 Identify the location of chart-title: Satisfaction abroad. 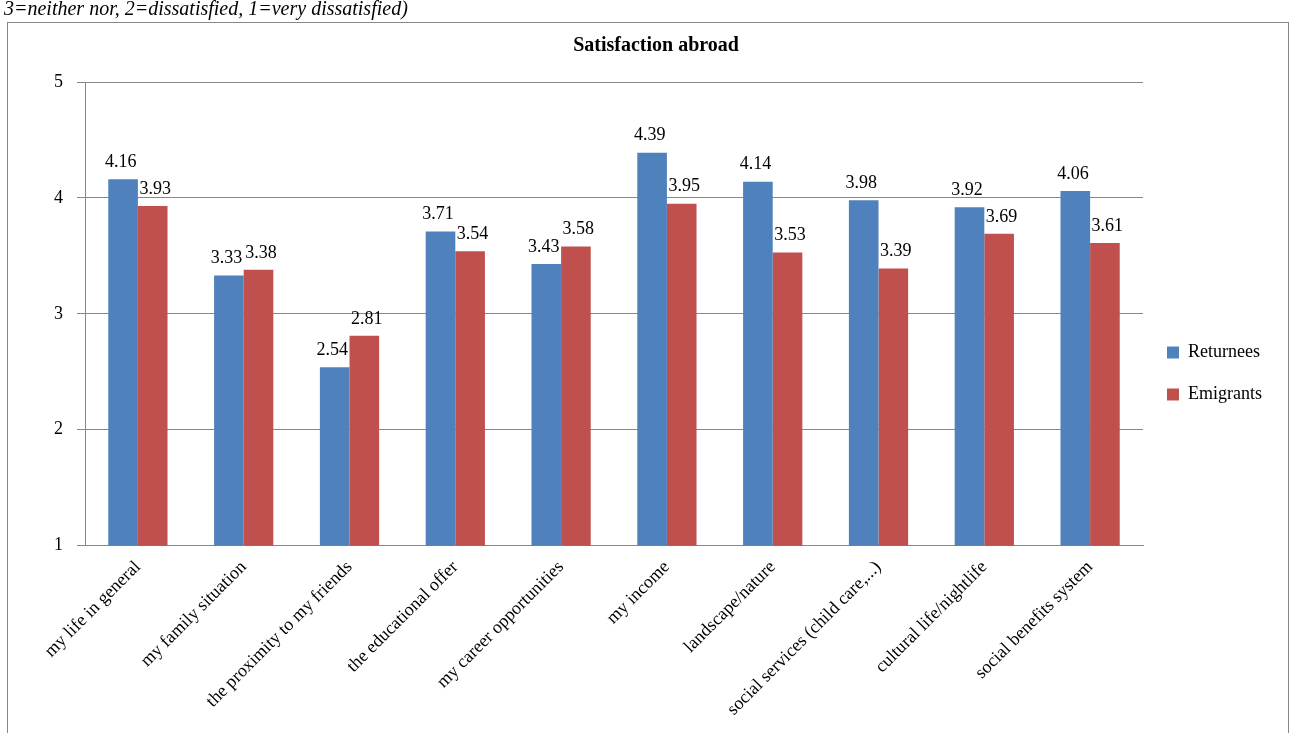
(656, 44).